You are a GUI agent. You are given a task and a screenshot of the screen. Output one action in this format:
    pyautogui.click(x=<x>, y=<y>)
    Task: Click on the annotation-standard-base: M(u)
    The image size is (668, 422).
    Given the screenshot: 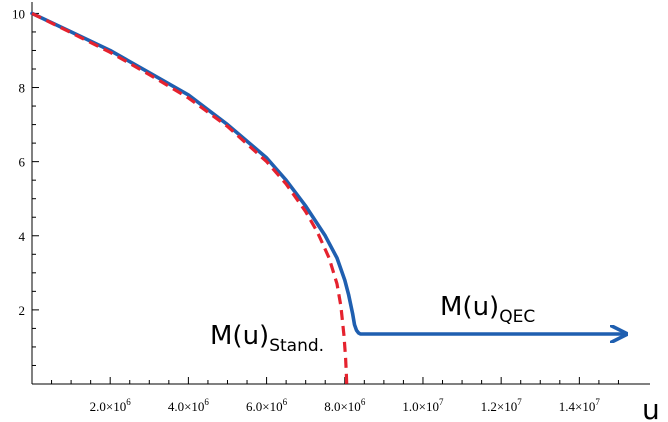 What is the action you would take?
    pyautogui.click(x=239, y=336)
    